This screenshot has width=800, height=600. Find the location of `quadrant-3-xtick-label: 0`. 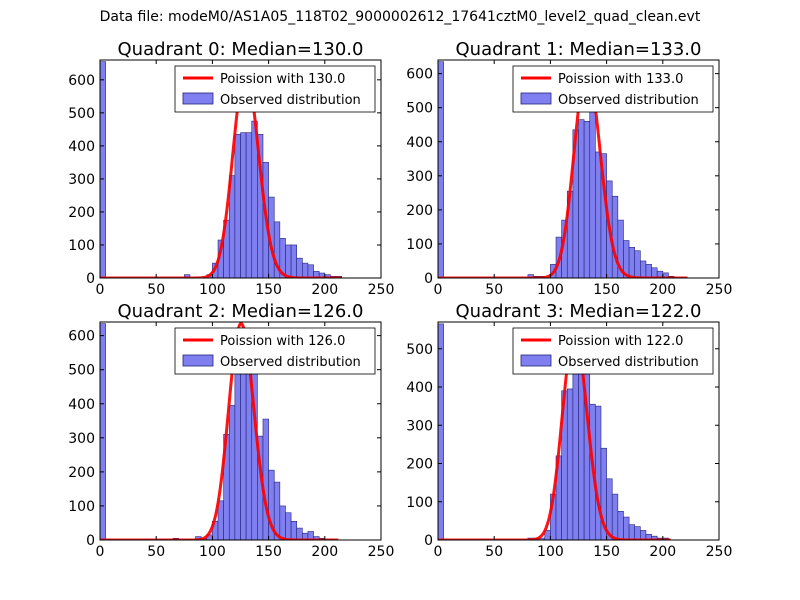

quadrant-3-xtick-label: 0 is located at coordinates (438, 552).